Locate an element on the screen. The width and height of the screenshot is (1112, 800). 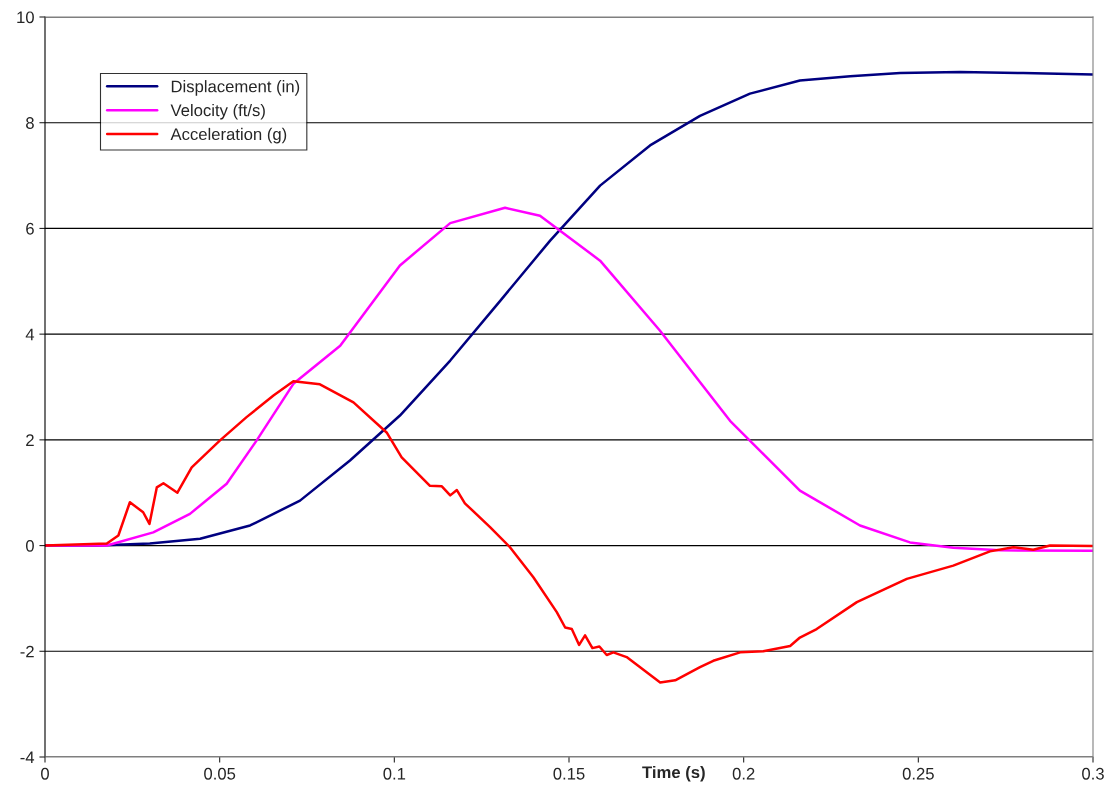
y-tick-label: 10 is located at coordinates (25, 17).